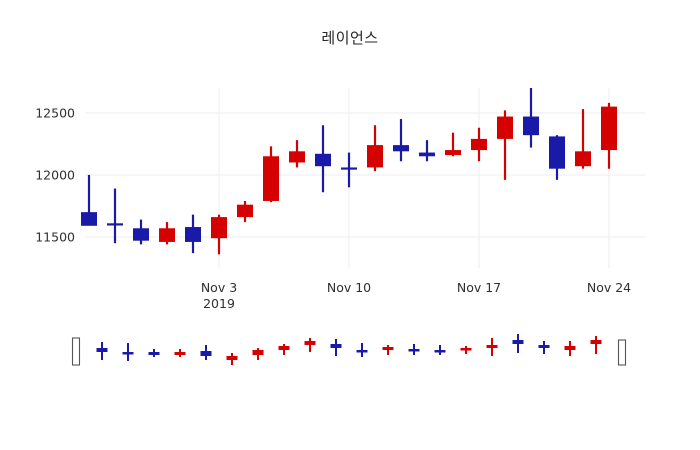  Describe the element at coordinates (416, 295) in the screenshot. I see `x-axis-ticks: Nov 3 Nov 10 Nov 17 Nov 24 2019` at that location.